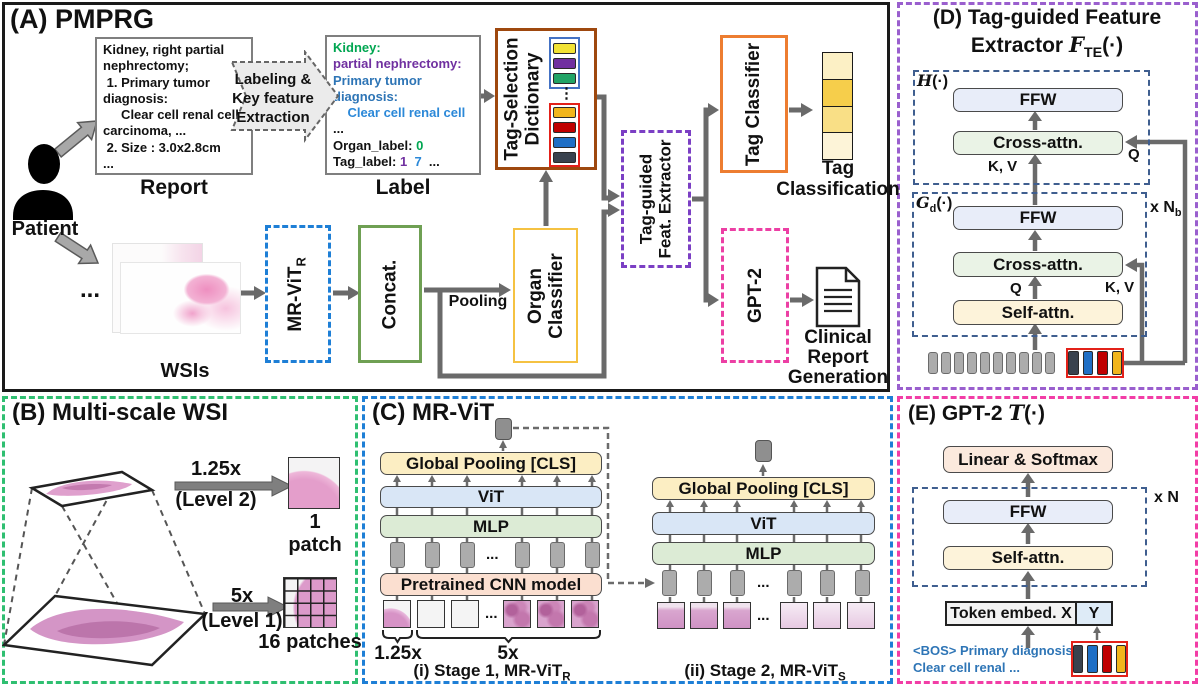 The height and width of the screenshot is (686, 1200). Describe the element at coordinates (1061, 560) in the screenshot. I see `wiring-panel-e` at that location.